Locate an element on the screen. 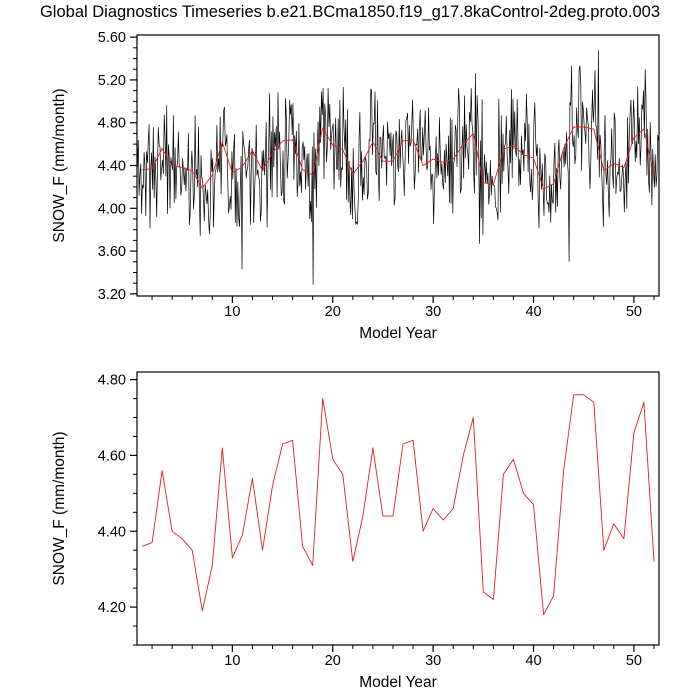  y-tick-label: 3.60 is located at coordinates (112, 252).